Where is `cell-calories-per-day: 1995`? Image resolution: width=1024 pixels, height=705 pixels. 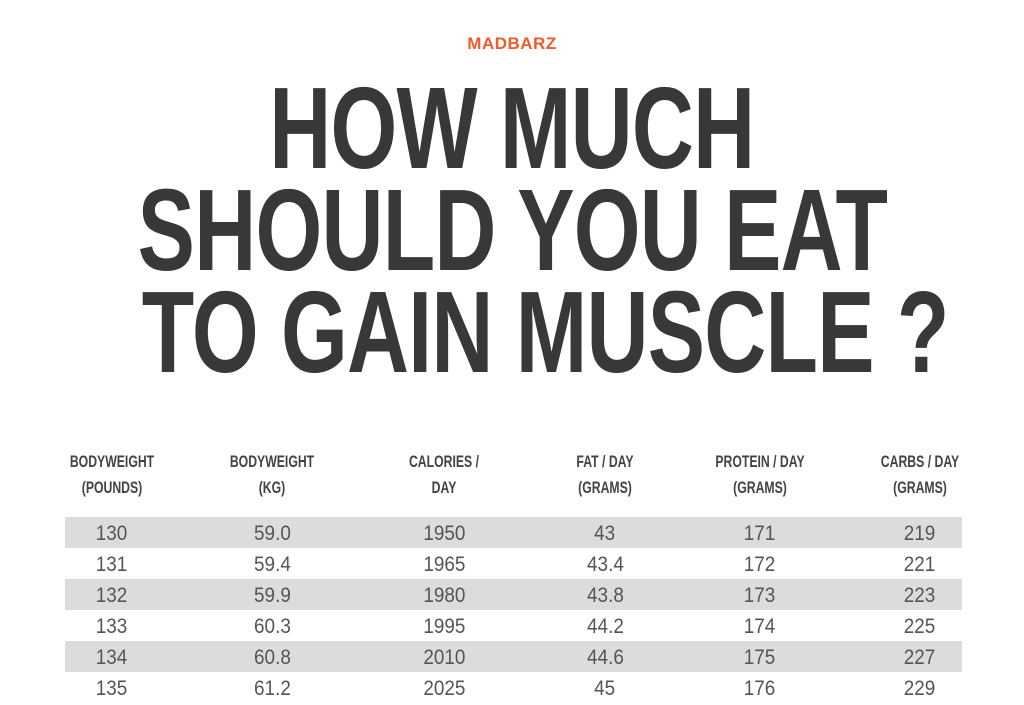
cell-calories-per-day: 1995 is located at coordinates (444, 626).